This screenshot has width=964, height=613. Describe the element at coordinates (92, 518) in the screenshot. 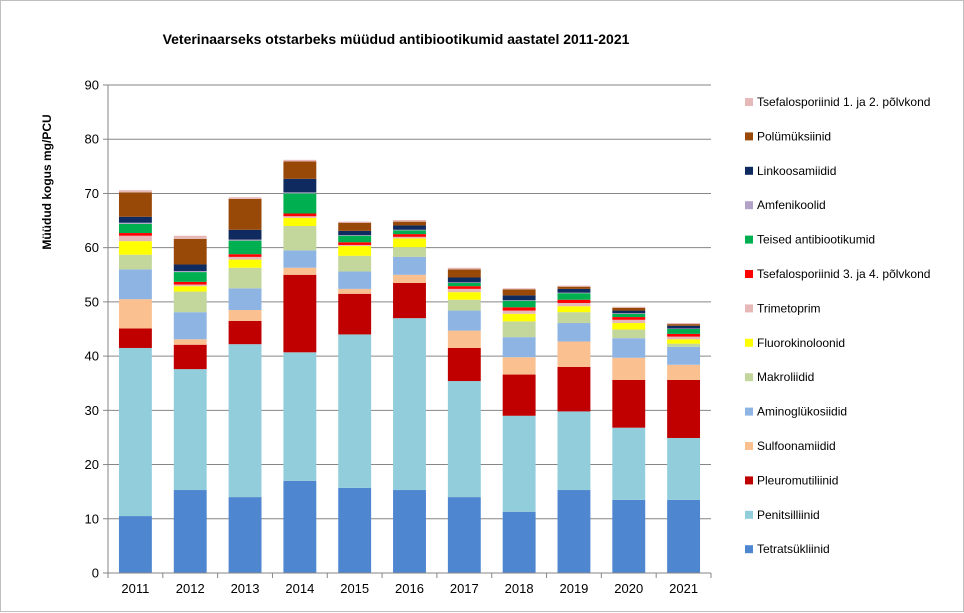

I see `y-tick-label: 10` at that location.